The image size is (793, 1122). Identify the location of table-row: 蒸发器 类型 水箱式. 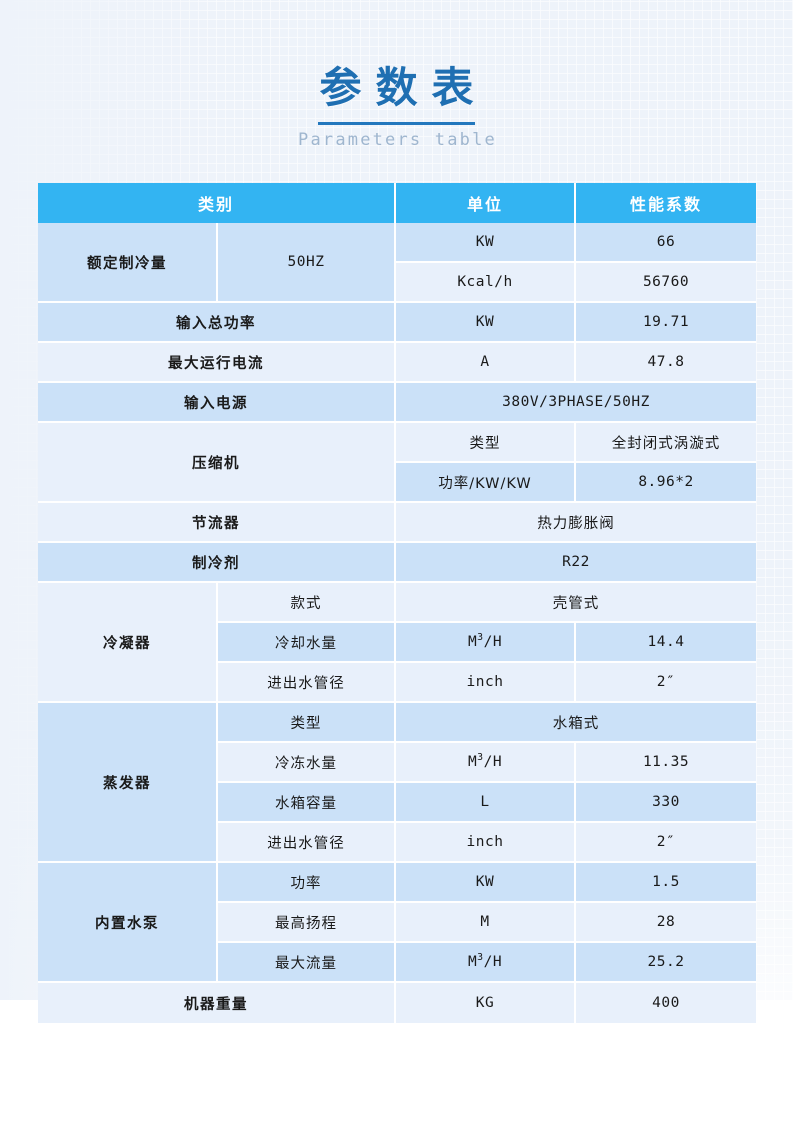
(397, 783).